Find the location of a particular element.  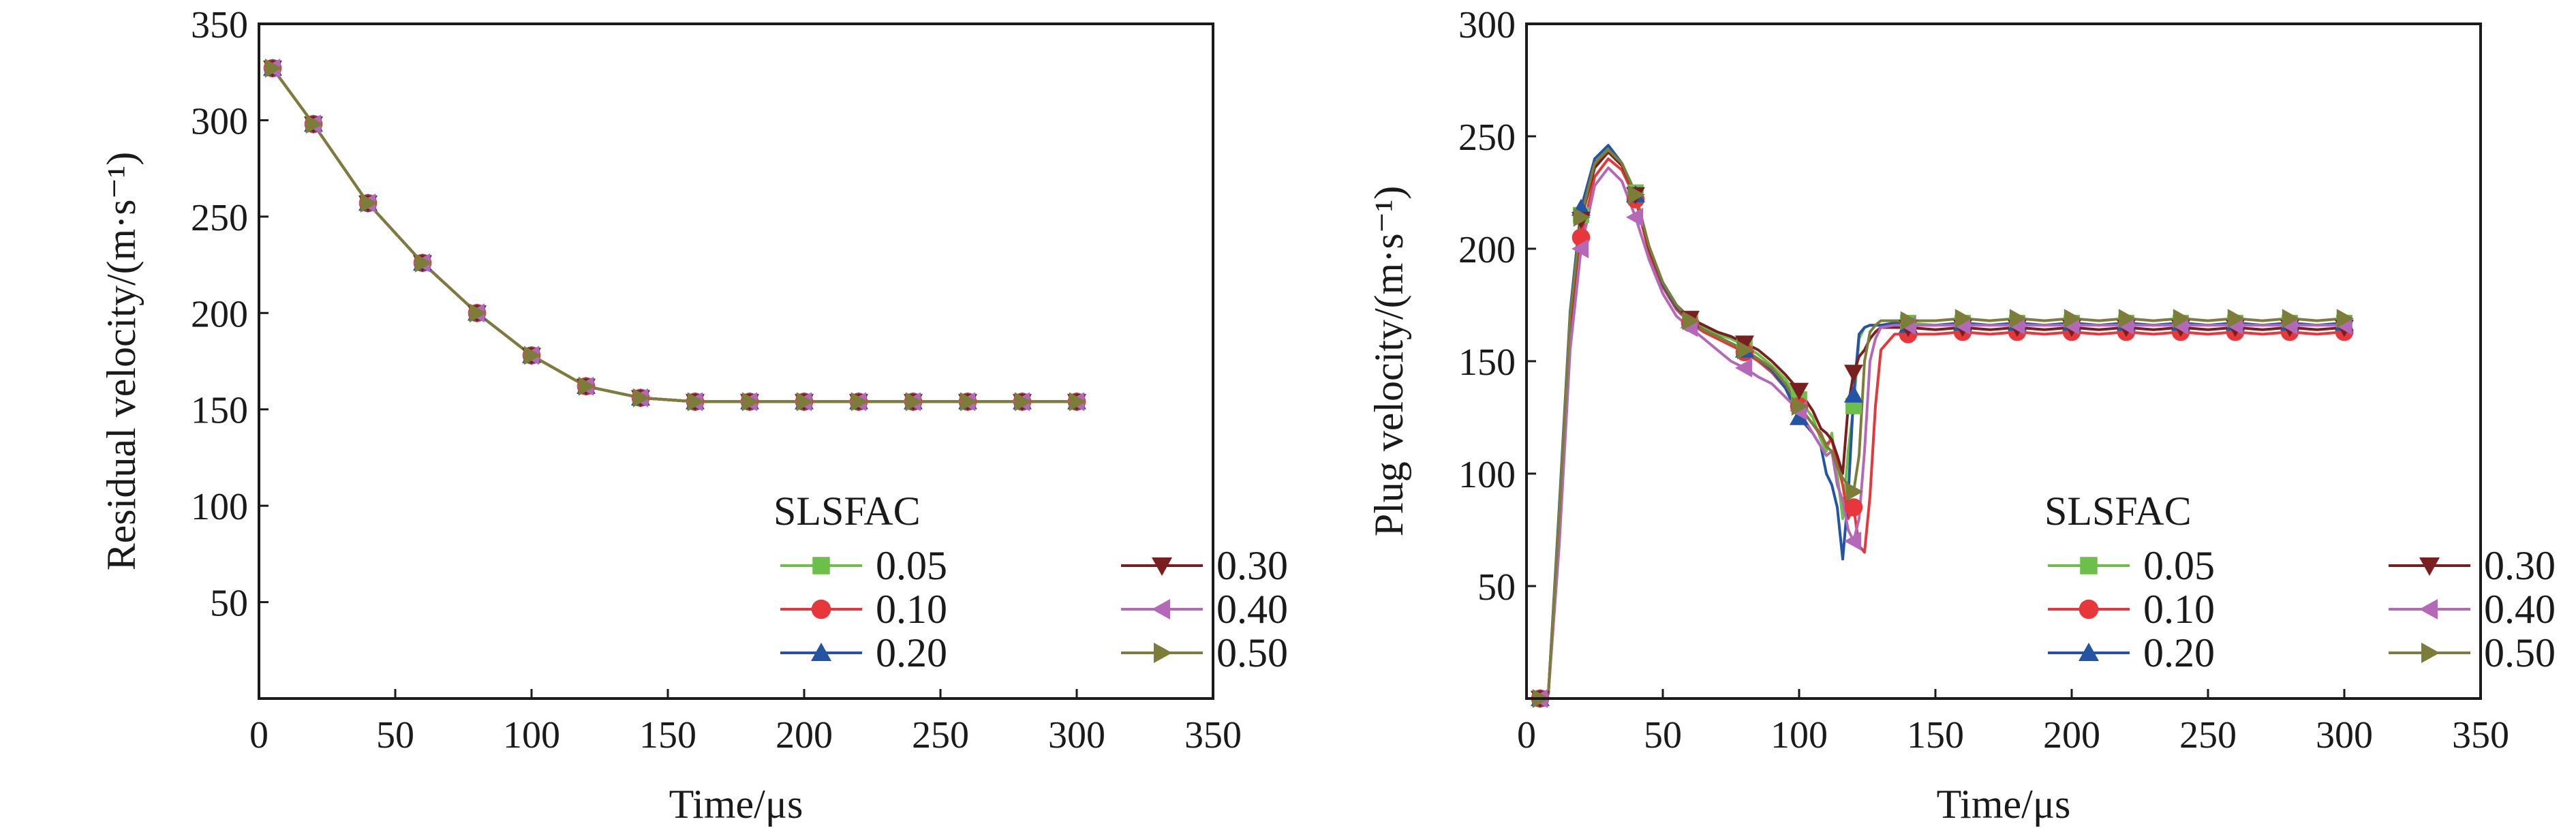

left-y-axis-label: Residual velocity/(m·s⁻¹) is located at coordinates (121, 361).